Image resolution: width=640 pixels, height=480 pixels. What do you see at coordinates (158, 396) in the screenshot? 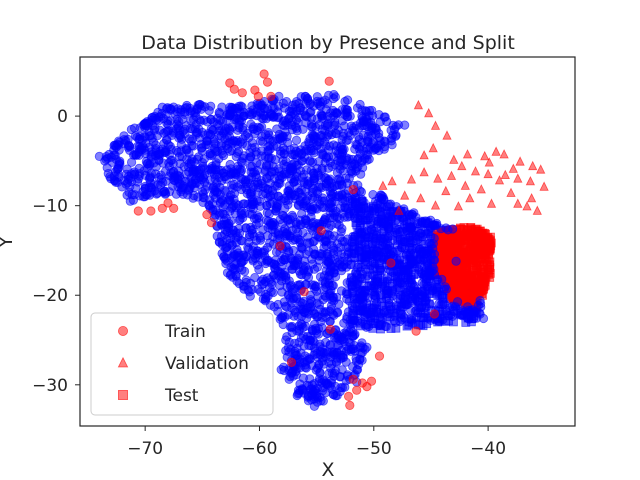
I see `legend-item-test: Test` at bounding box center [158, 396].